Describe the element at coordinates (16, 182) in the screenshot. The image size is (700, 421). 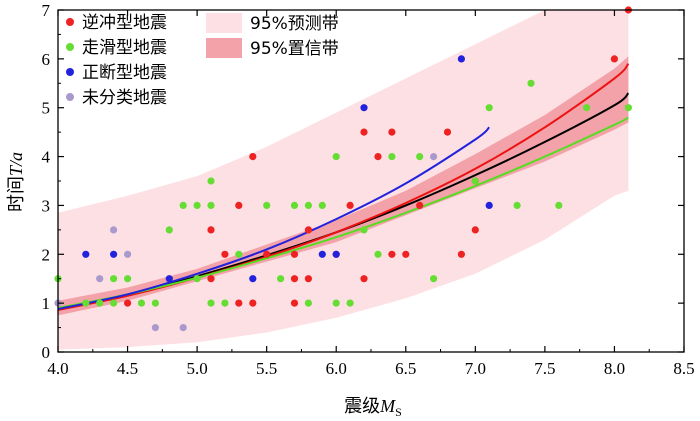
I see `y-axis-title: 时间T/a` at that location.